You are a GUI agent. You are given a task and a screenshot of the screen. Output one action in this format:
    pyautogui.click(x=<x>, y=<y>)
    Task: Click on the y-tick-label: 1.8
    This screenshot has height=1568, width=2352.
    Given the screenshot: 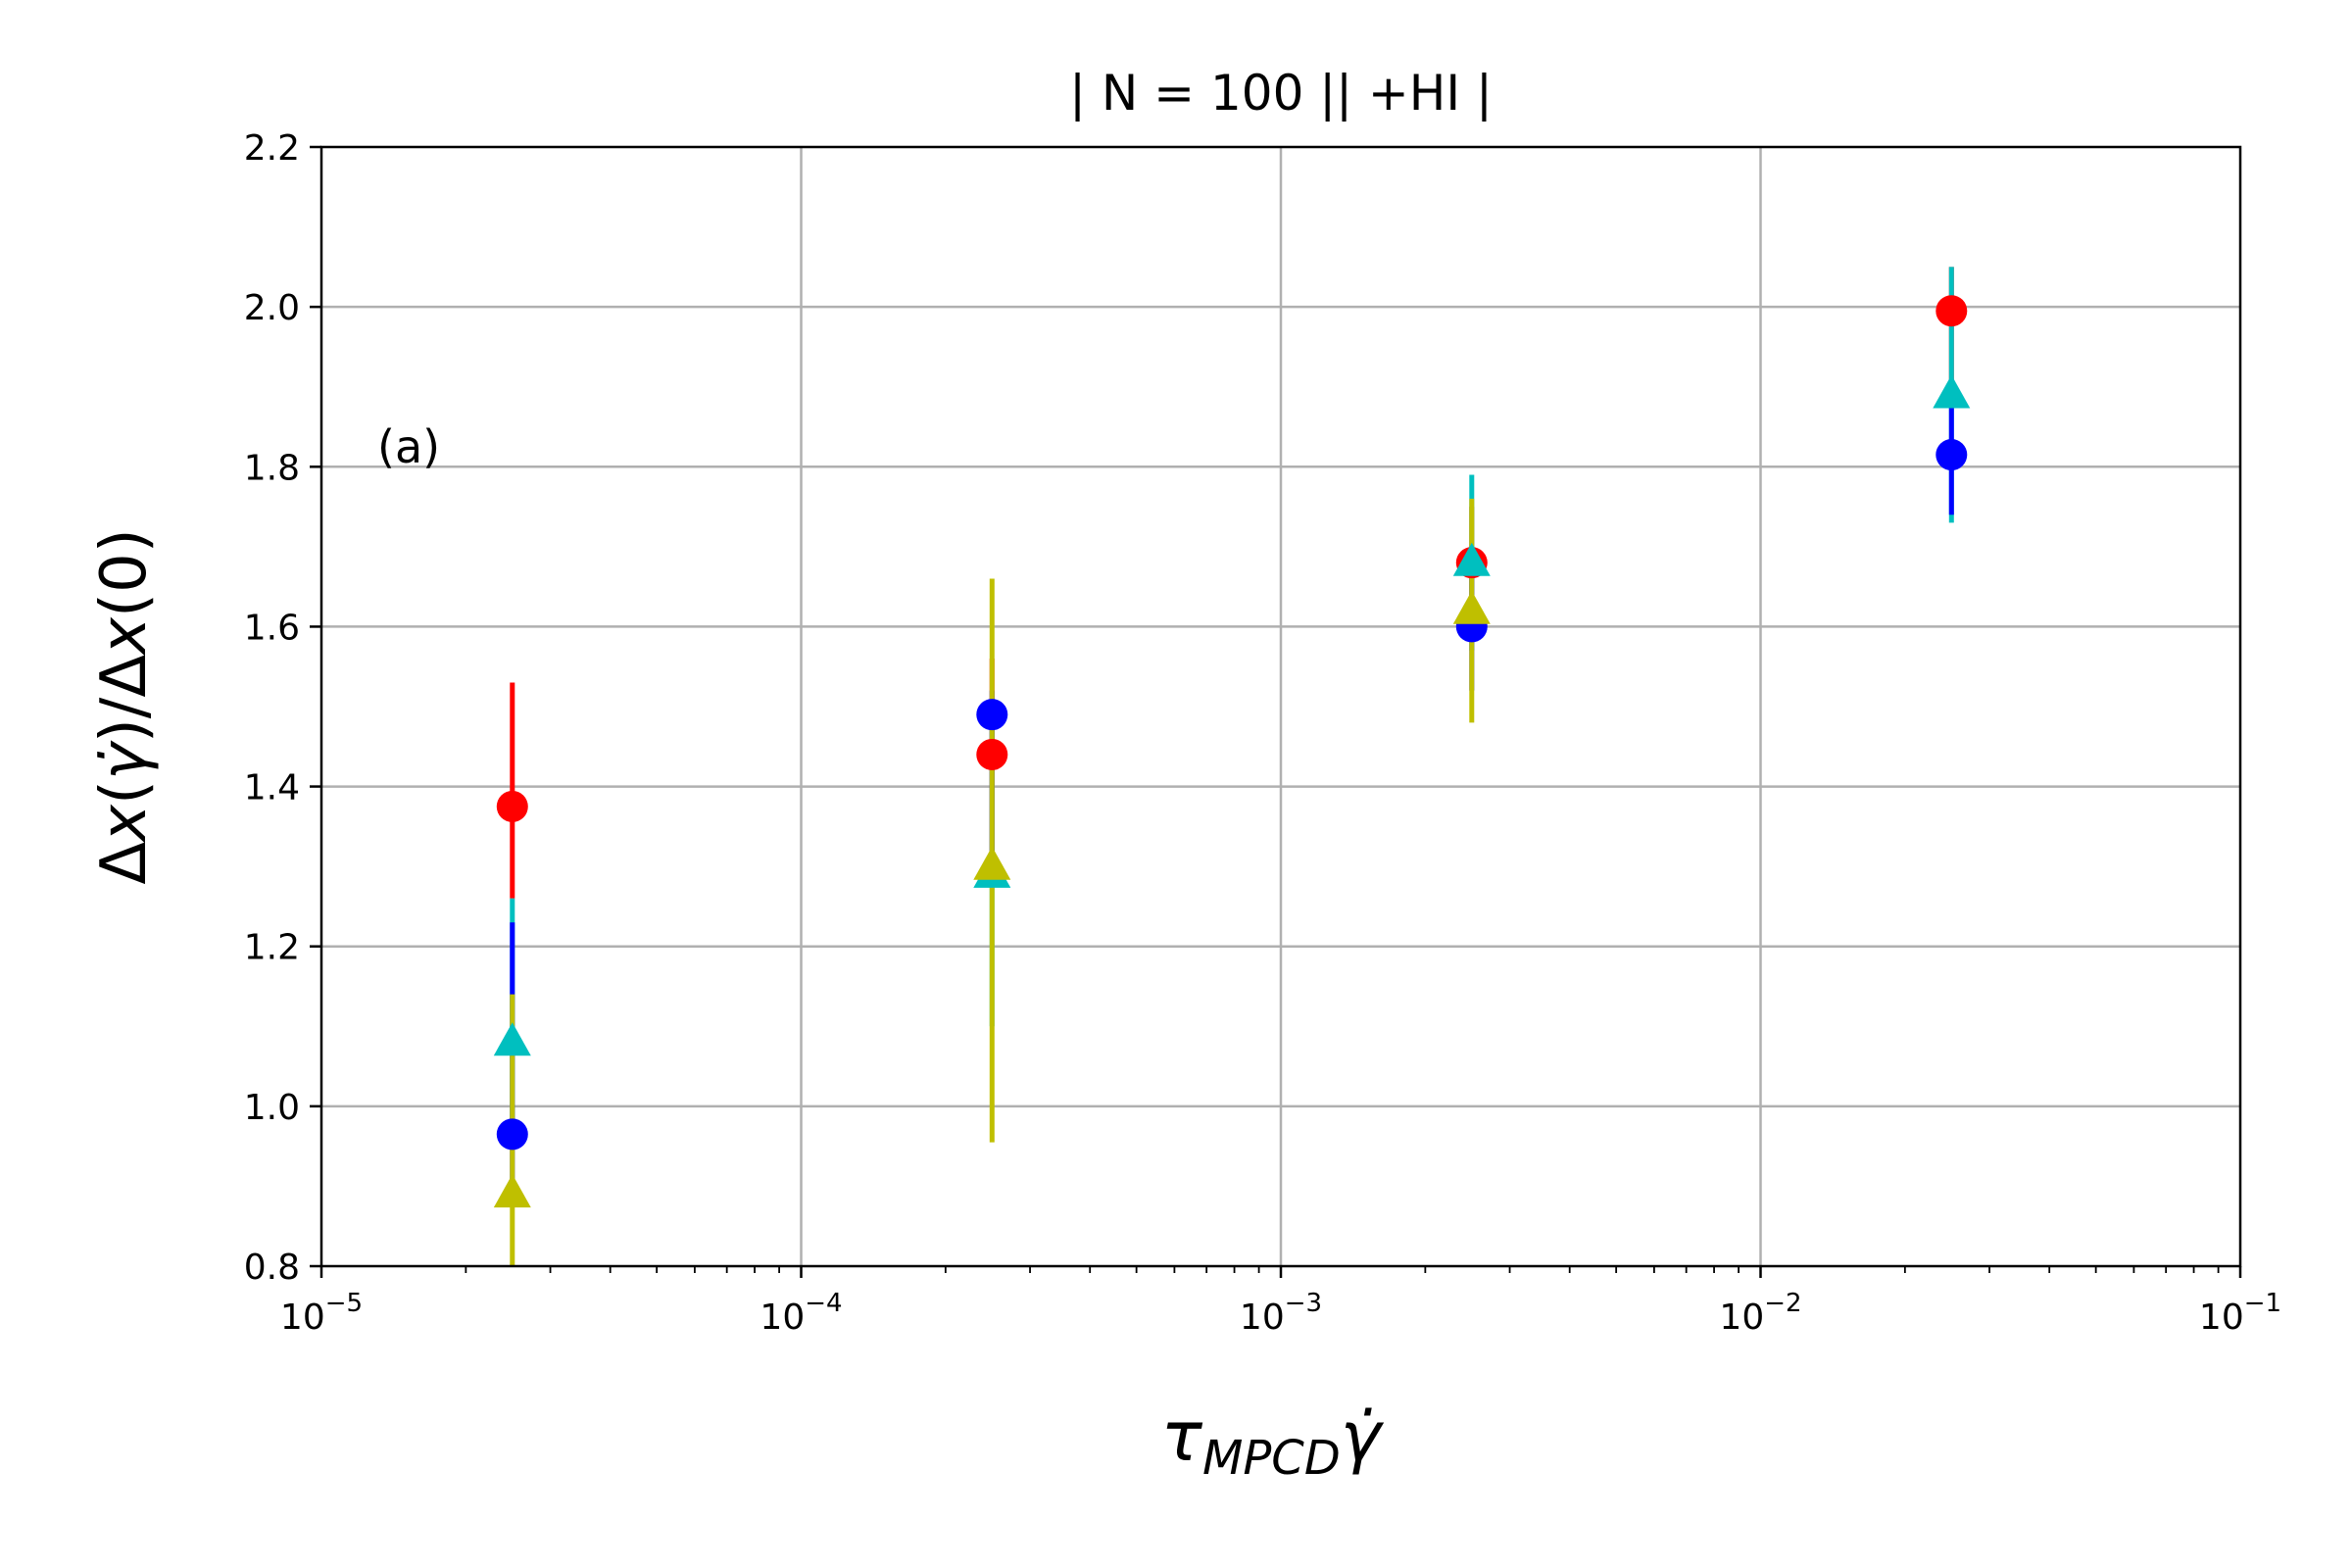 What is the action you would take?
    pyautogui.click(x=272, y=468)
    